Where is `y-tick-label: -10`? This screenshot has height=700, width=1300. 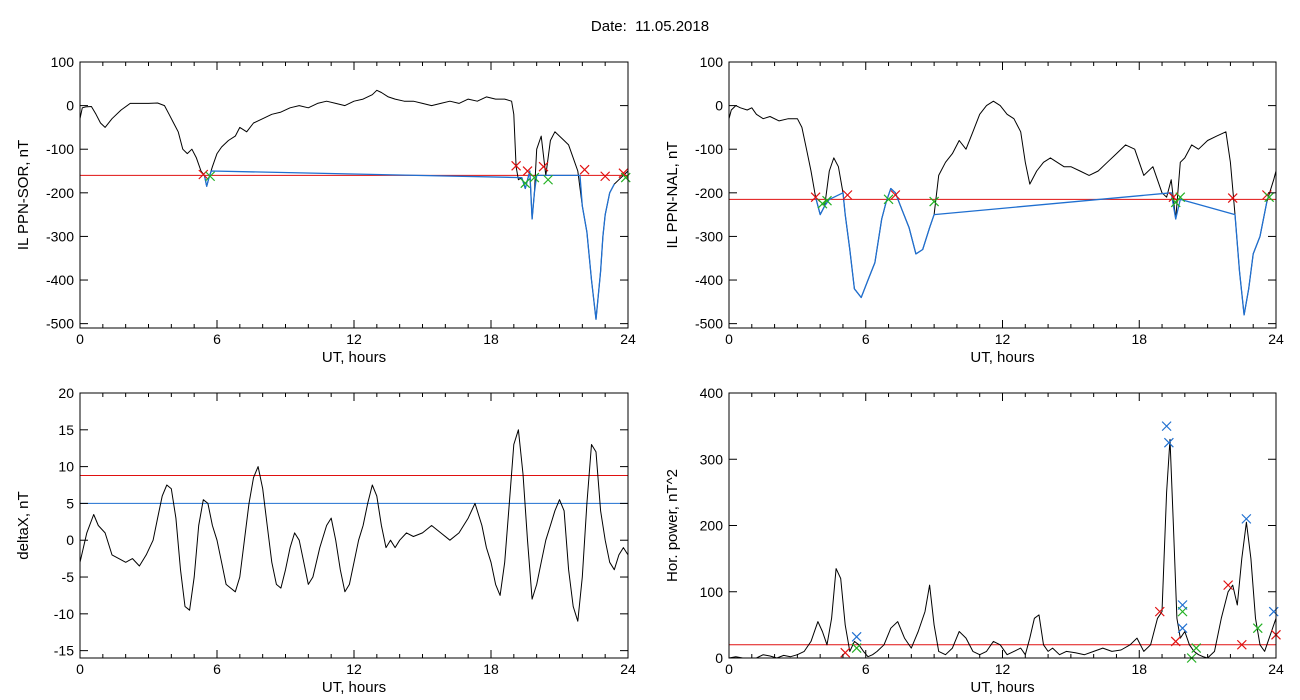
y-tick-label: -10 is located at coordinates (64, 614).